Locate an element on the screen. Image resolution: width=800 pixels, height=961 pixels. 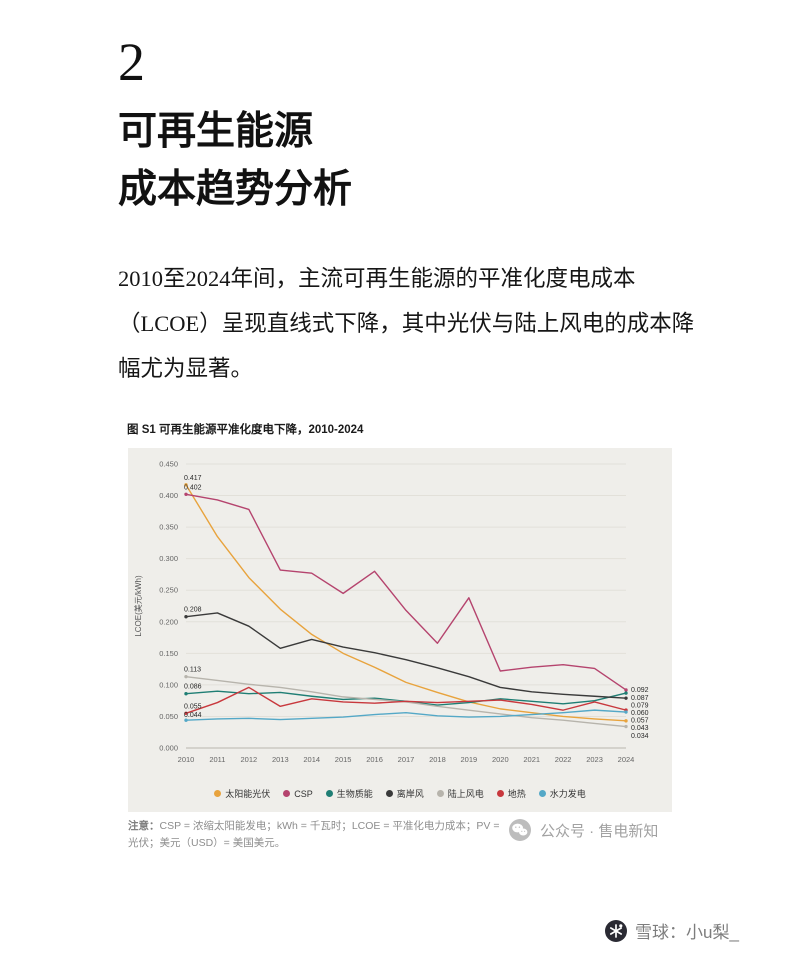
chapter-header: 2 可再生能源 成本趋势分析 is located at coordinates (235, 127).